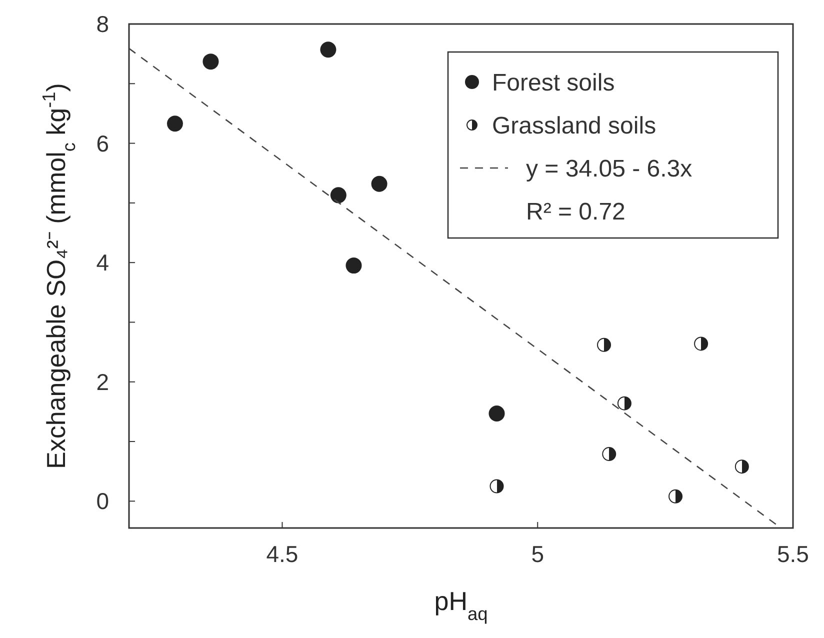 This screenshot has height=638, width=824. I want to click on x-axis-title: pH$_{aq}$, so click(461, 605).